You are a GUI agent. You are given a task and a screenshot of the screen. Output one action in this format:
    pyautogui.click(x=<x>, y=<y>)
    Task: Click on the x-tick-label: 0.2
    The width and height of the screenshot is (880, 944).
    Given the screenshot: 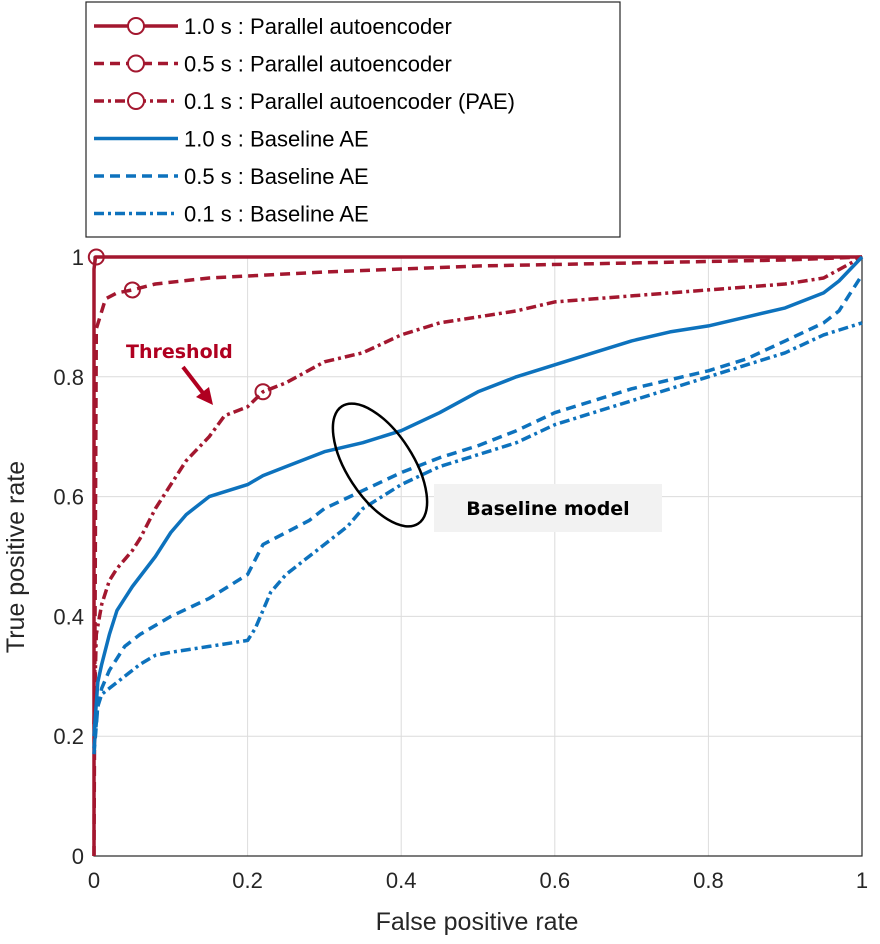 What is the action you would take?
    pyautogui.click(x=247, y=880)
    